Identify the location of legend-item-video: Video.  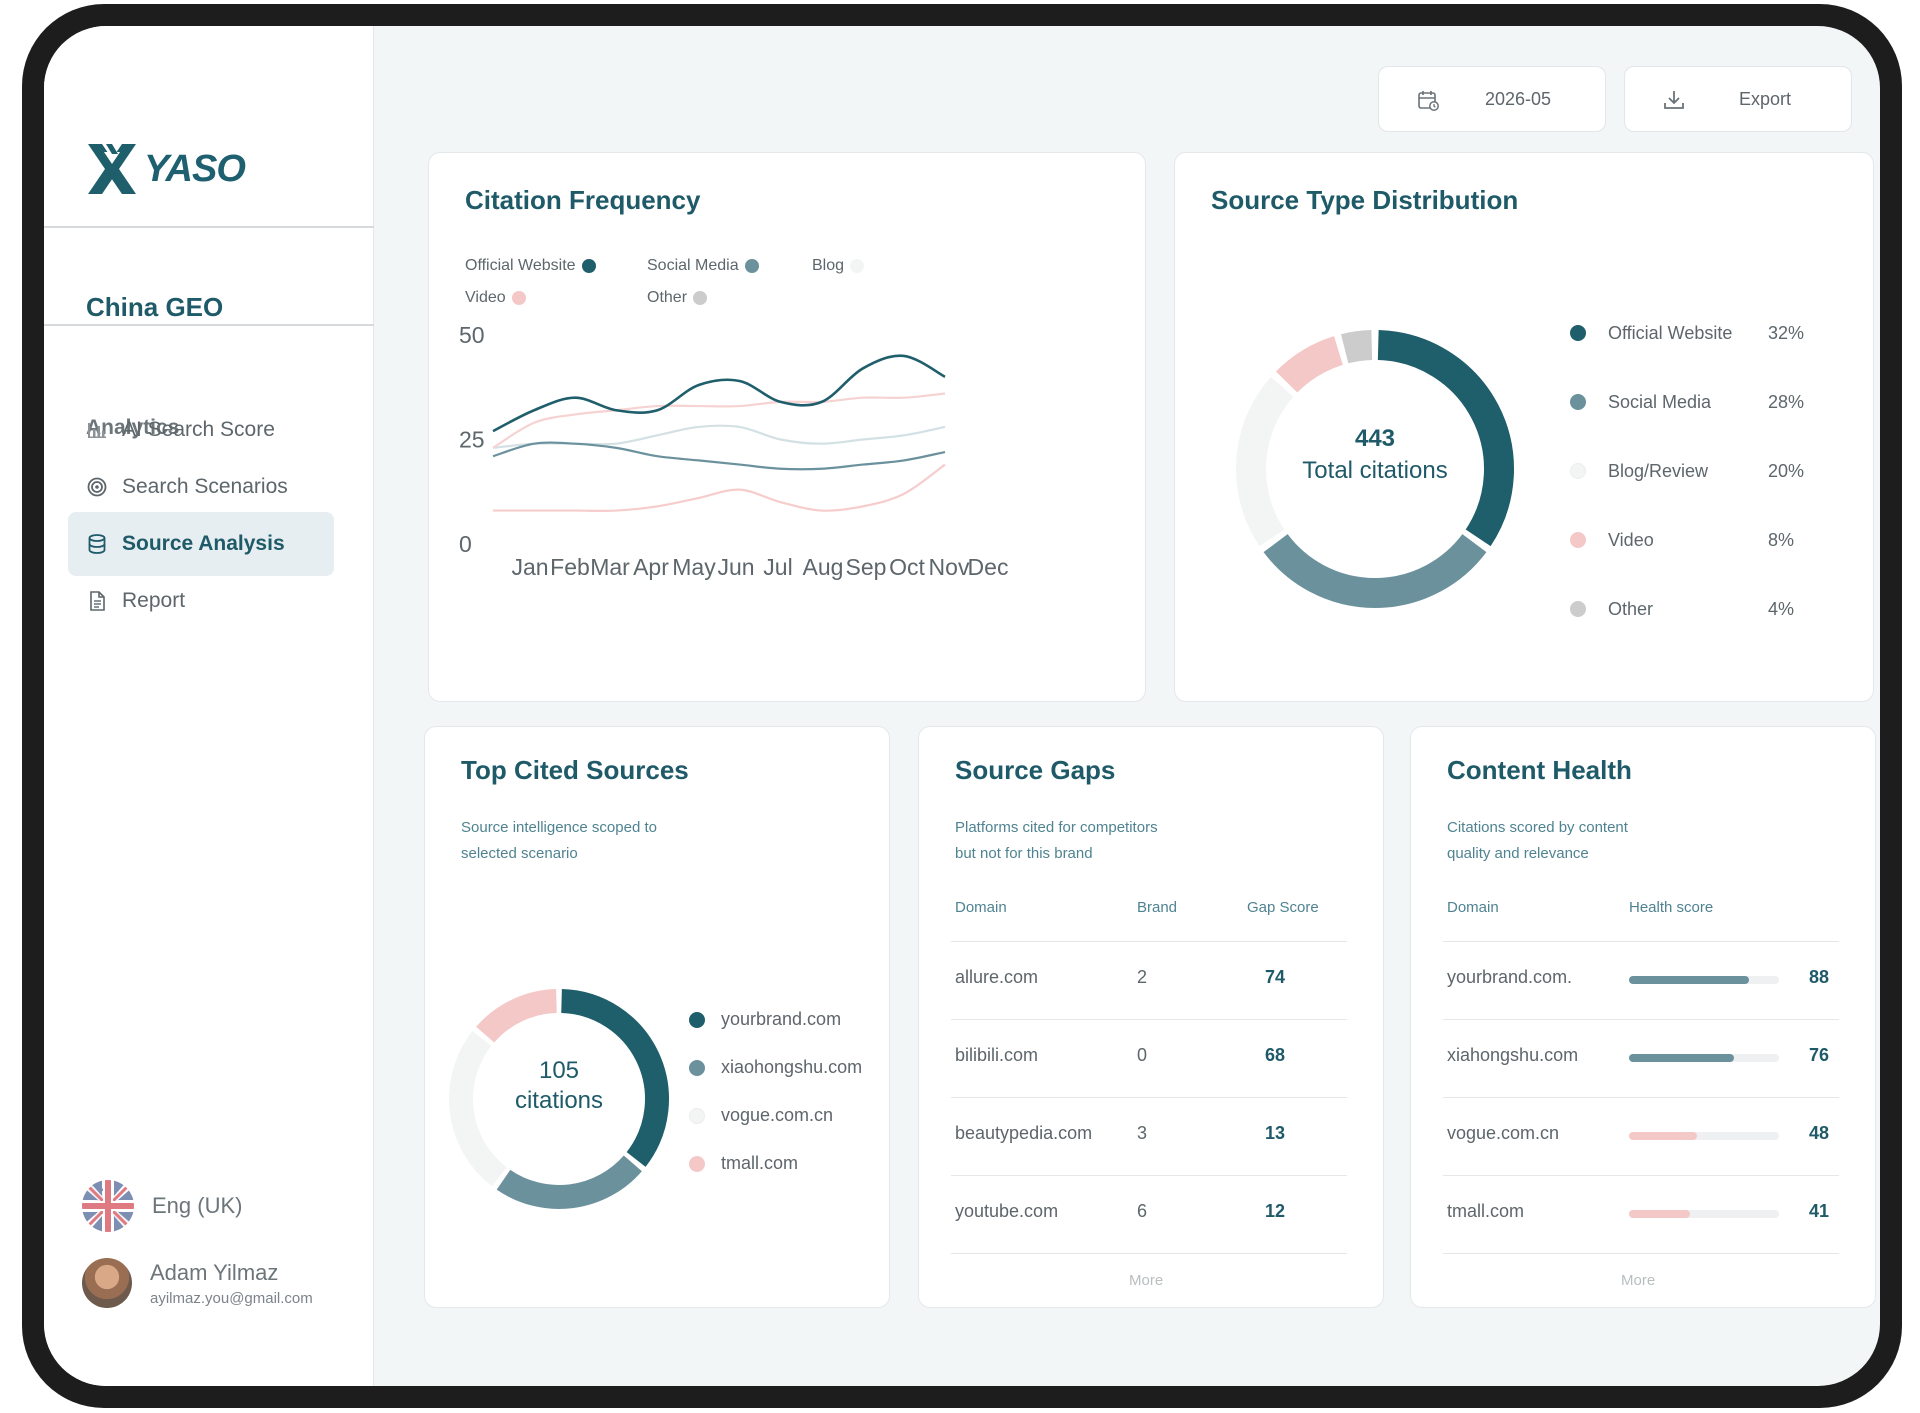
(495, 298).